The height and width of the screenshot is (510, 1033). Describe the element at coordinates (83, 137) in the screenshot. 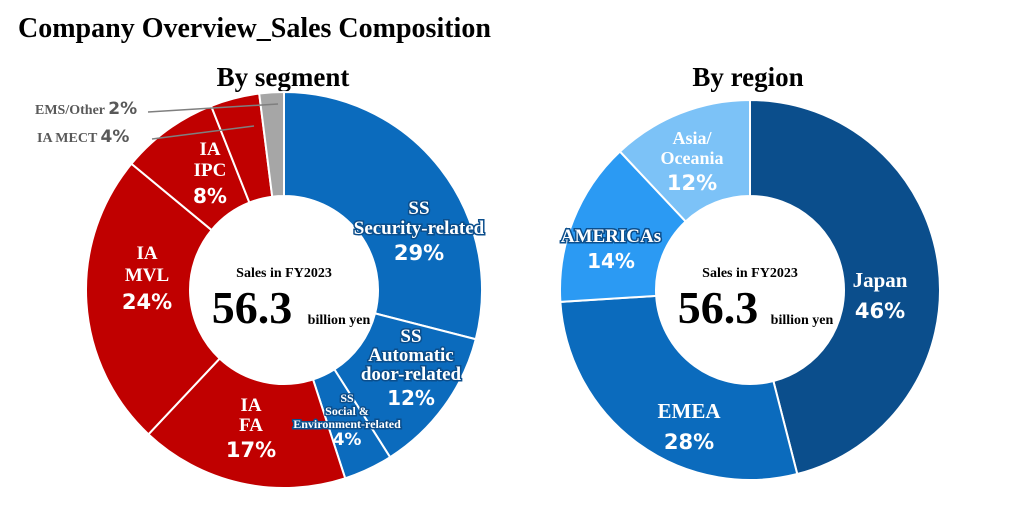

I see `segment-slice-label-6-0: IA MECT 4%` at that location.